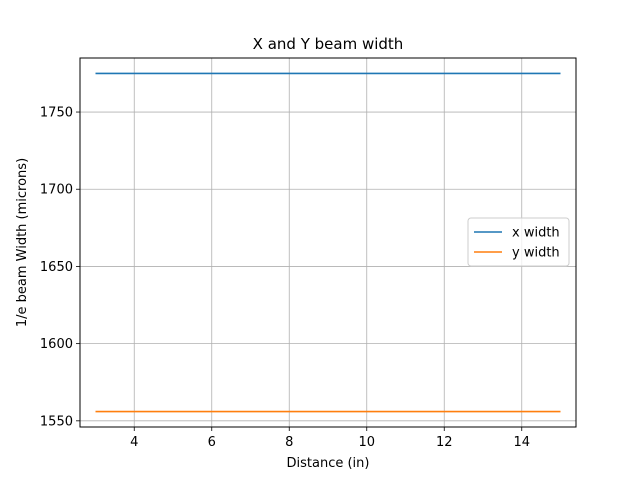 This screenshot has height=484, width=640. Describe the element at coordinates (56, 267) in the screenshot. I see `y-tick-label: 1650` at that location.